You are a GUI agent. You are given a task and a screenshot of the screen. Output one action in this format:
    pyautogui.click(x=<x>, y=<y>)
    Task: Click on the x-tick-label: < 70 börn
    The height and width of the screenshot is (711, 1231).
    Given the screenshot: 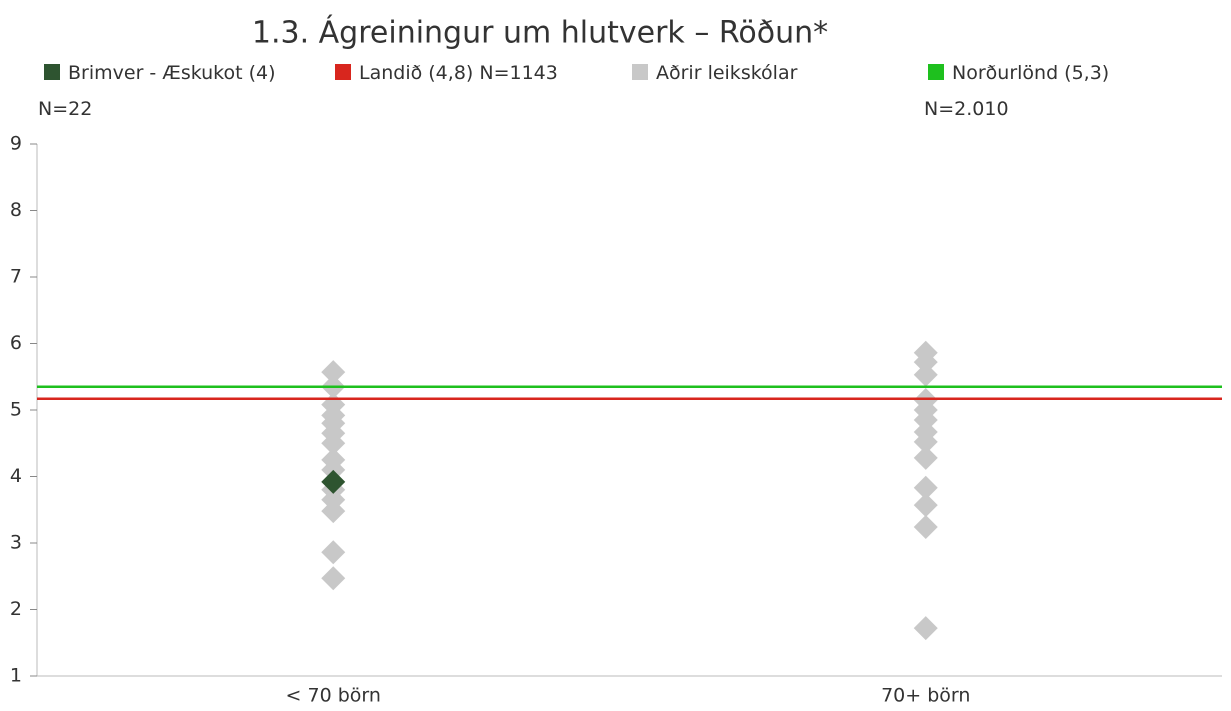 What is the action you would take?
    pyautogui.click(x=333, y=696)
    